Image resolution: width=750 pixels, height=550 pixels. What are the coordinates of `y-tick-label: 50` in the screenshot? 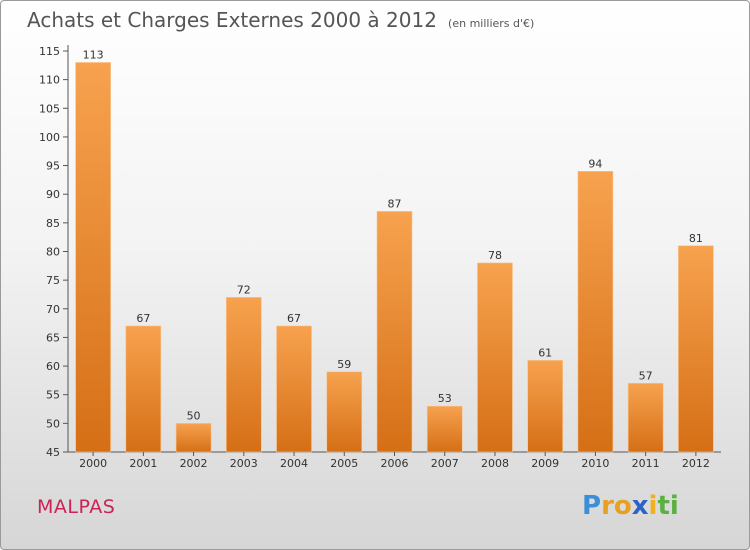 It's located at (53, 423).